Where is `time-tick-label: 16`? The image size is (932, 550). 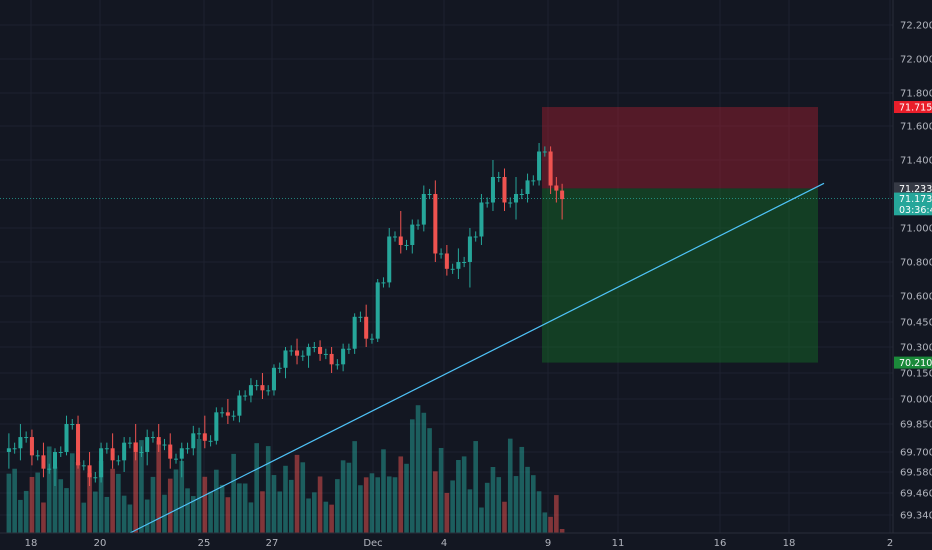
time-tick-label: 16 is located at coordinates (720, 543).